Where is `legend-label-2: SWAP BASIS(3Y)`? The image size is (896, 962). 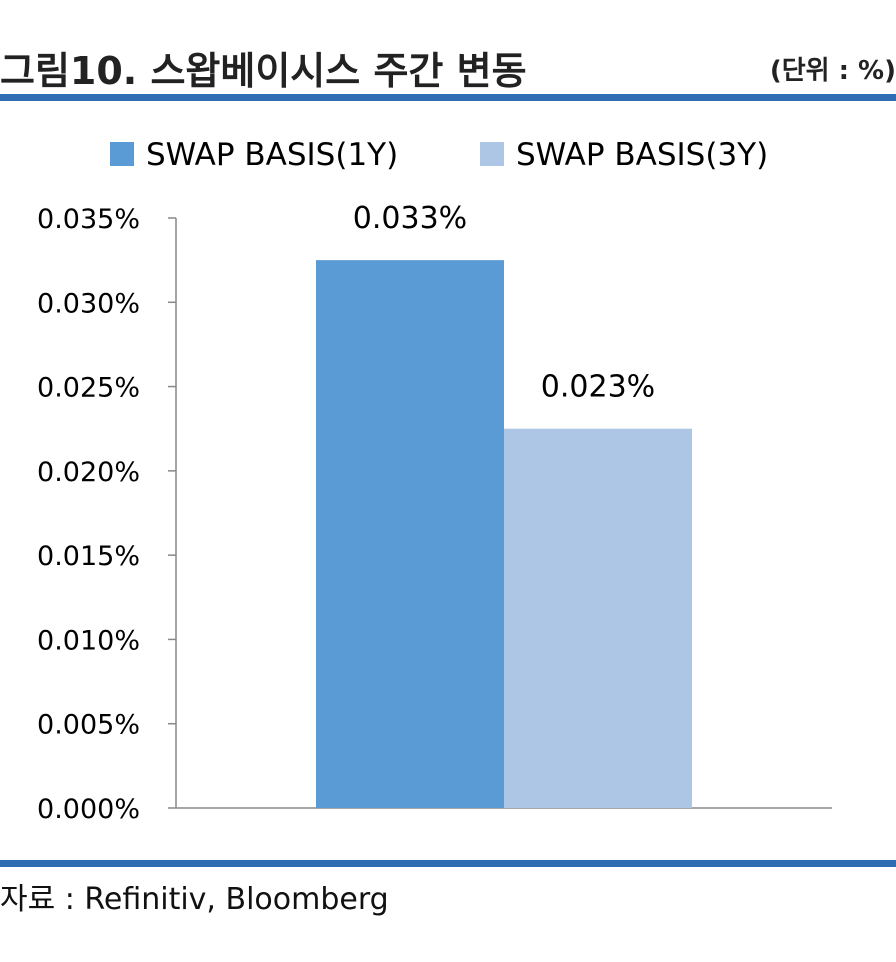 legend-label-2: SWAP BASIS(3Y) is located at coordinates (642, 155).